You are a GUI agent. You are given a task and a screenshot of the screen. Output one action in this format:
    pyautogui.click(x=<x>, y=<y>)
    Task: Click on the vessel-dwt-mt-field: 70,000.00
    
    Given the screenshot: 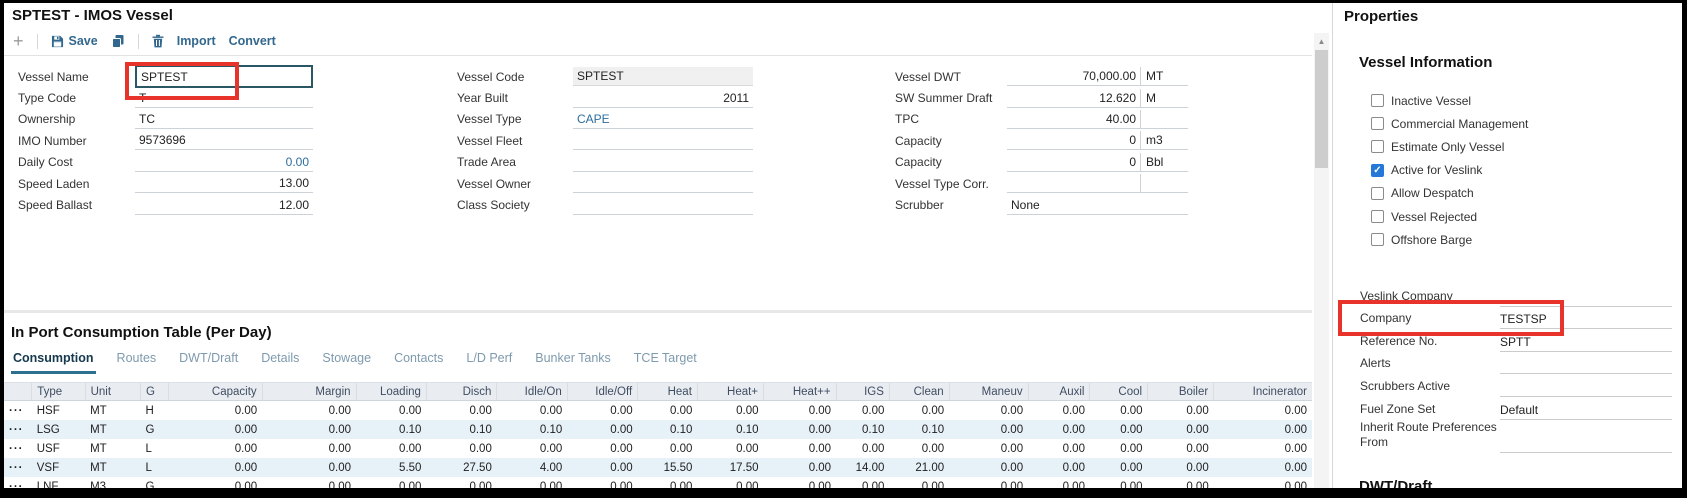 What is the action you would take?
    pyautogui.click(x=1073, y=77)
    